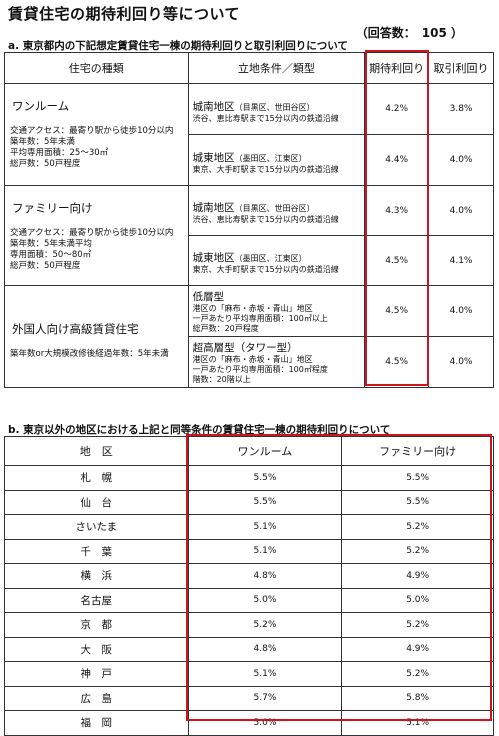  I want to click on table-row: 千 葉 5.1% 5.2%, so click(249, 551).